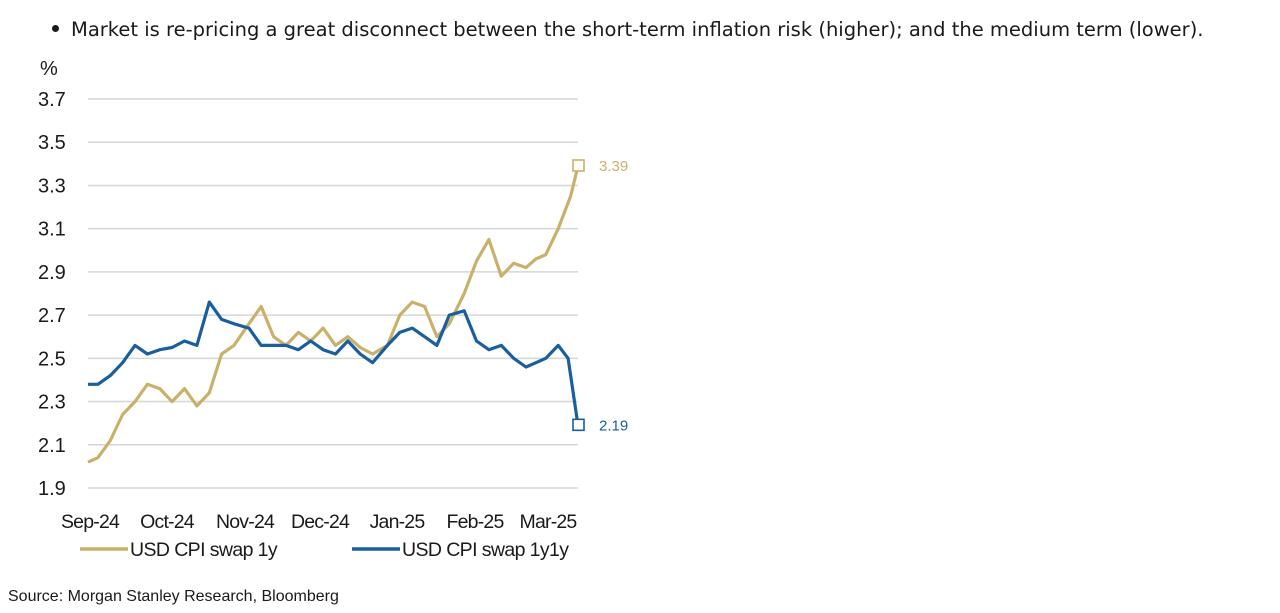  What do you see at coordinates (245, 522) in the screenshot?
I see `x-tick-label: Nov-24` at bounding box center [245, 522].